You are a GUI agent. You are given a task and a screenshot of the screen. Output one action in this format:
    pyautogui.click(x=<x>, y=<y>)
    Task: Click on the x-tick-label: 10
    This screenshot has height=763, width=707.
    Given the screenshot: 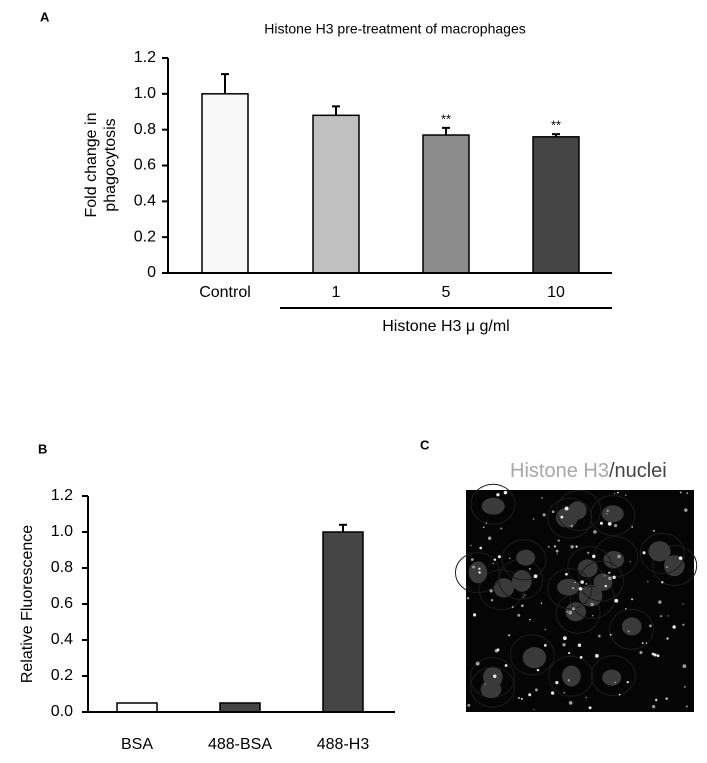 What is the action you would take?
    pyautogui.click(x=556, y=292)
    